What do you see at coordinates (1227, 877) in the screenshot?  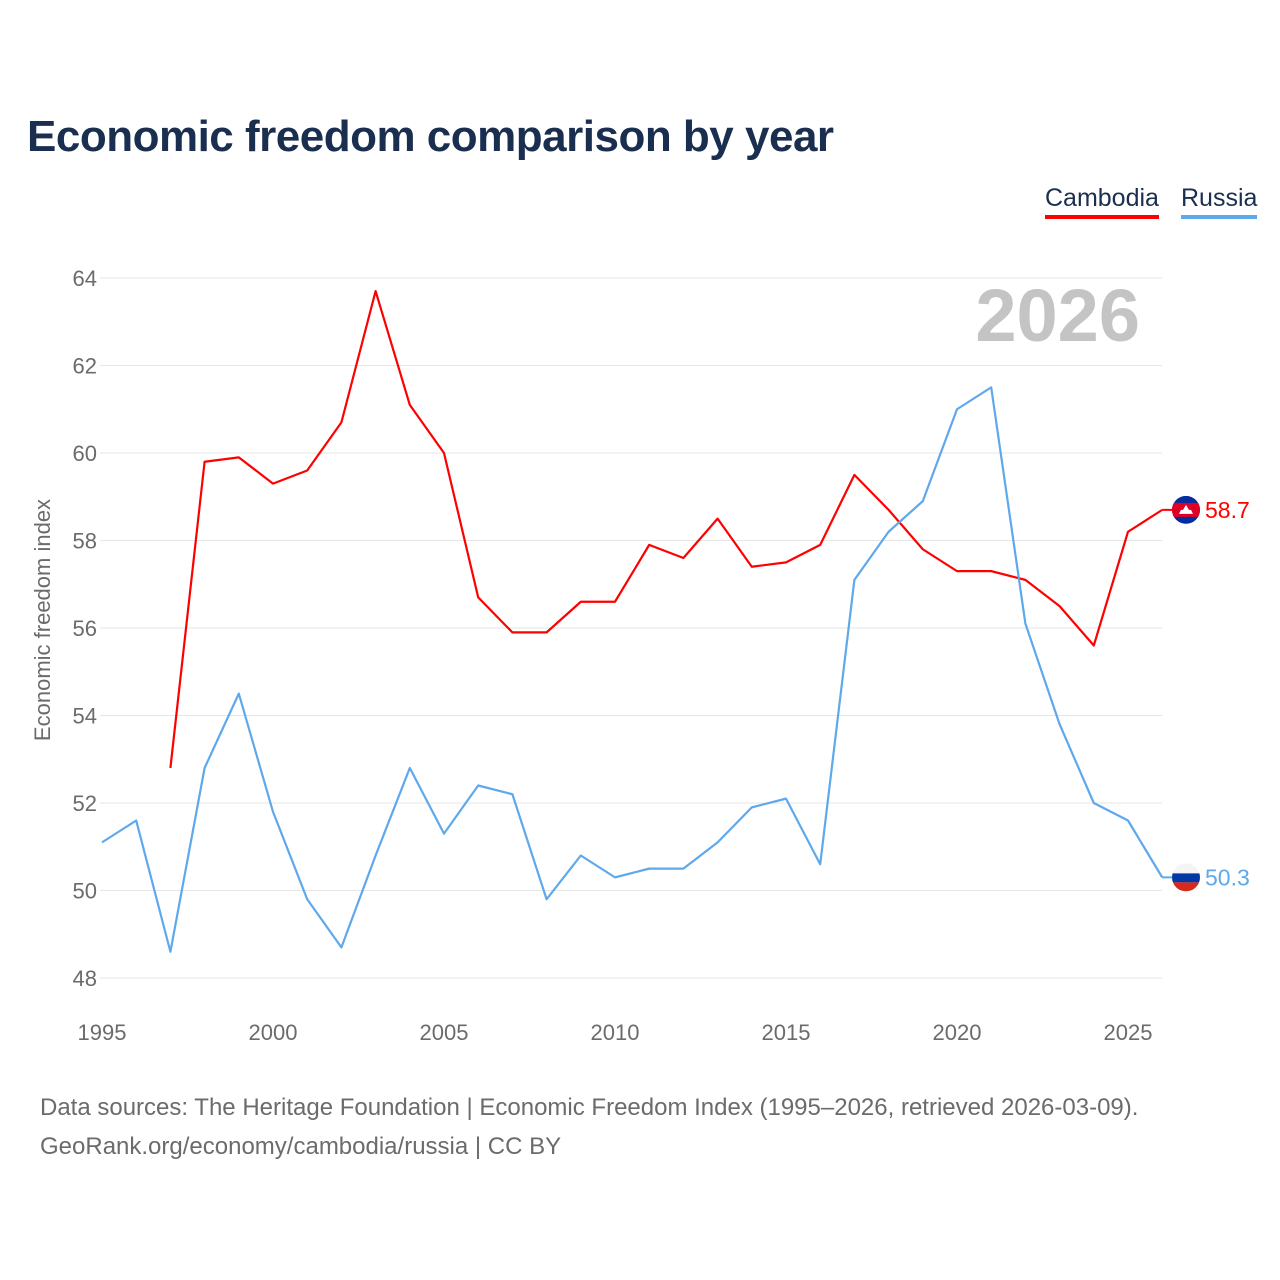 I see `end-value-label: 50.3` at bounding box center [1227, 877].